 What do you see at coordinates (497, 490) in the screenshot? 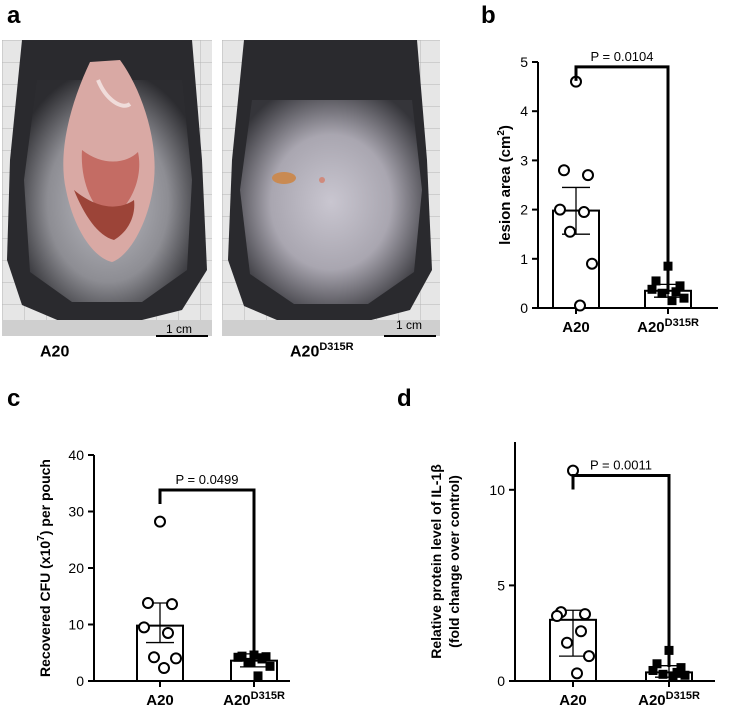
I see `chart-d-ytick-label: 10` at bounding box center [497, 490].